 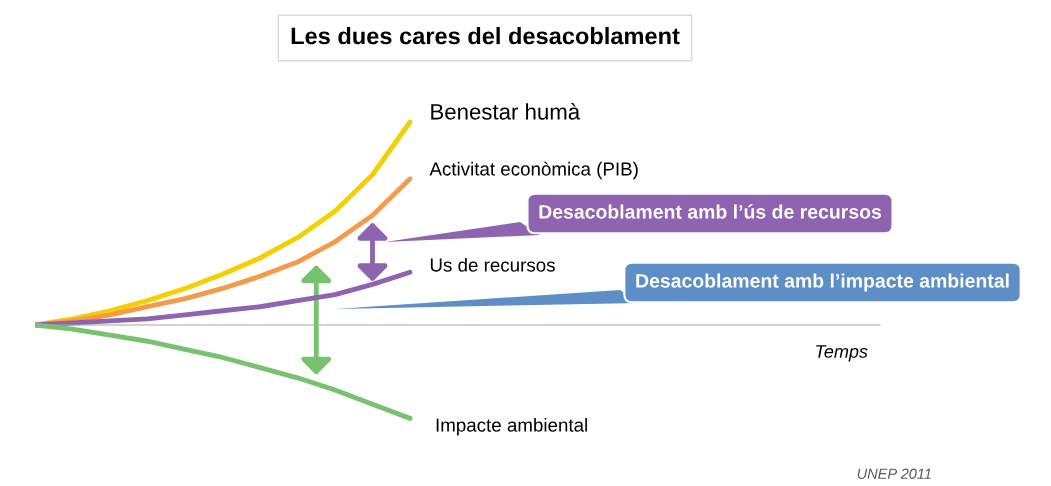 I want to click on annotation: Desacoblament amb l’impacte ambiental, so click(x=822, y=282).